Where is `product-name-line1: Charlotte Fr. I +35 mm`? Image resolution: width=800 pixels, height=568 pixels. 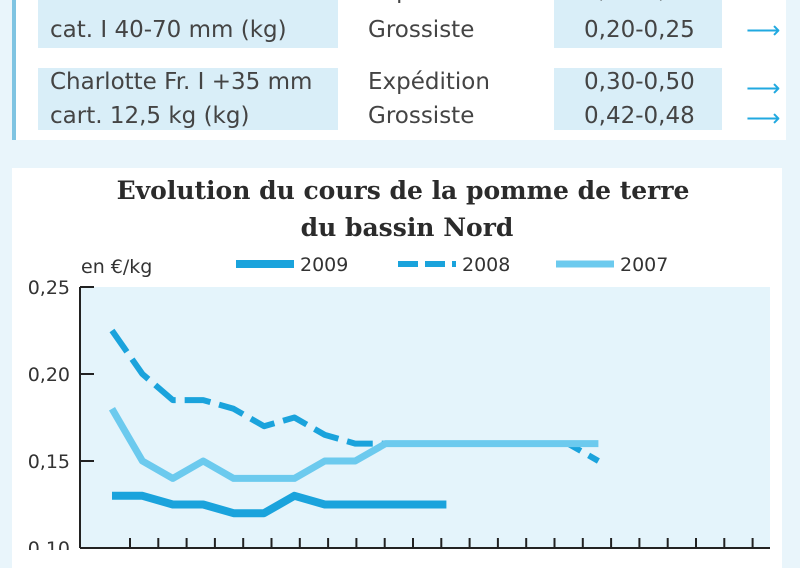
product-name-line1: Charlotte Fr. I +35 mm is located at coordinates (181, 82).